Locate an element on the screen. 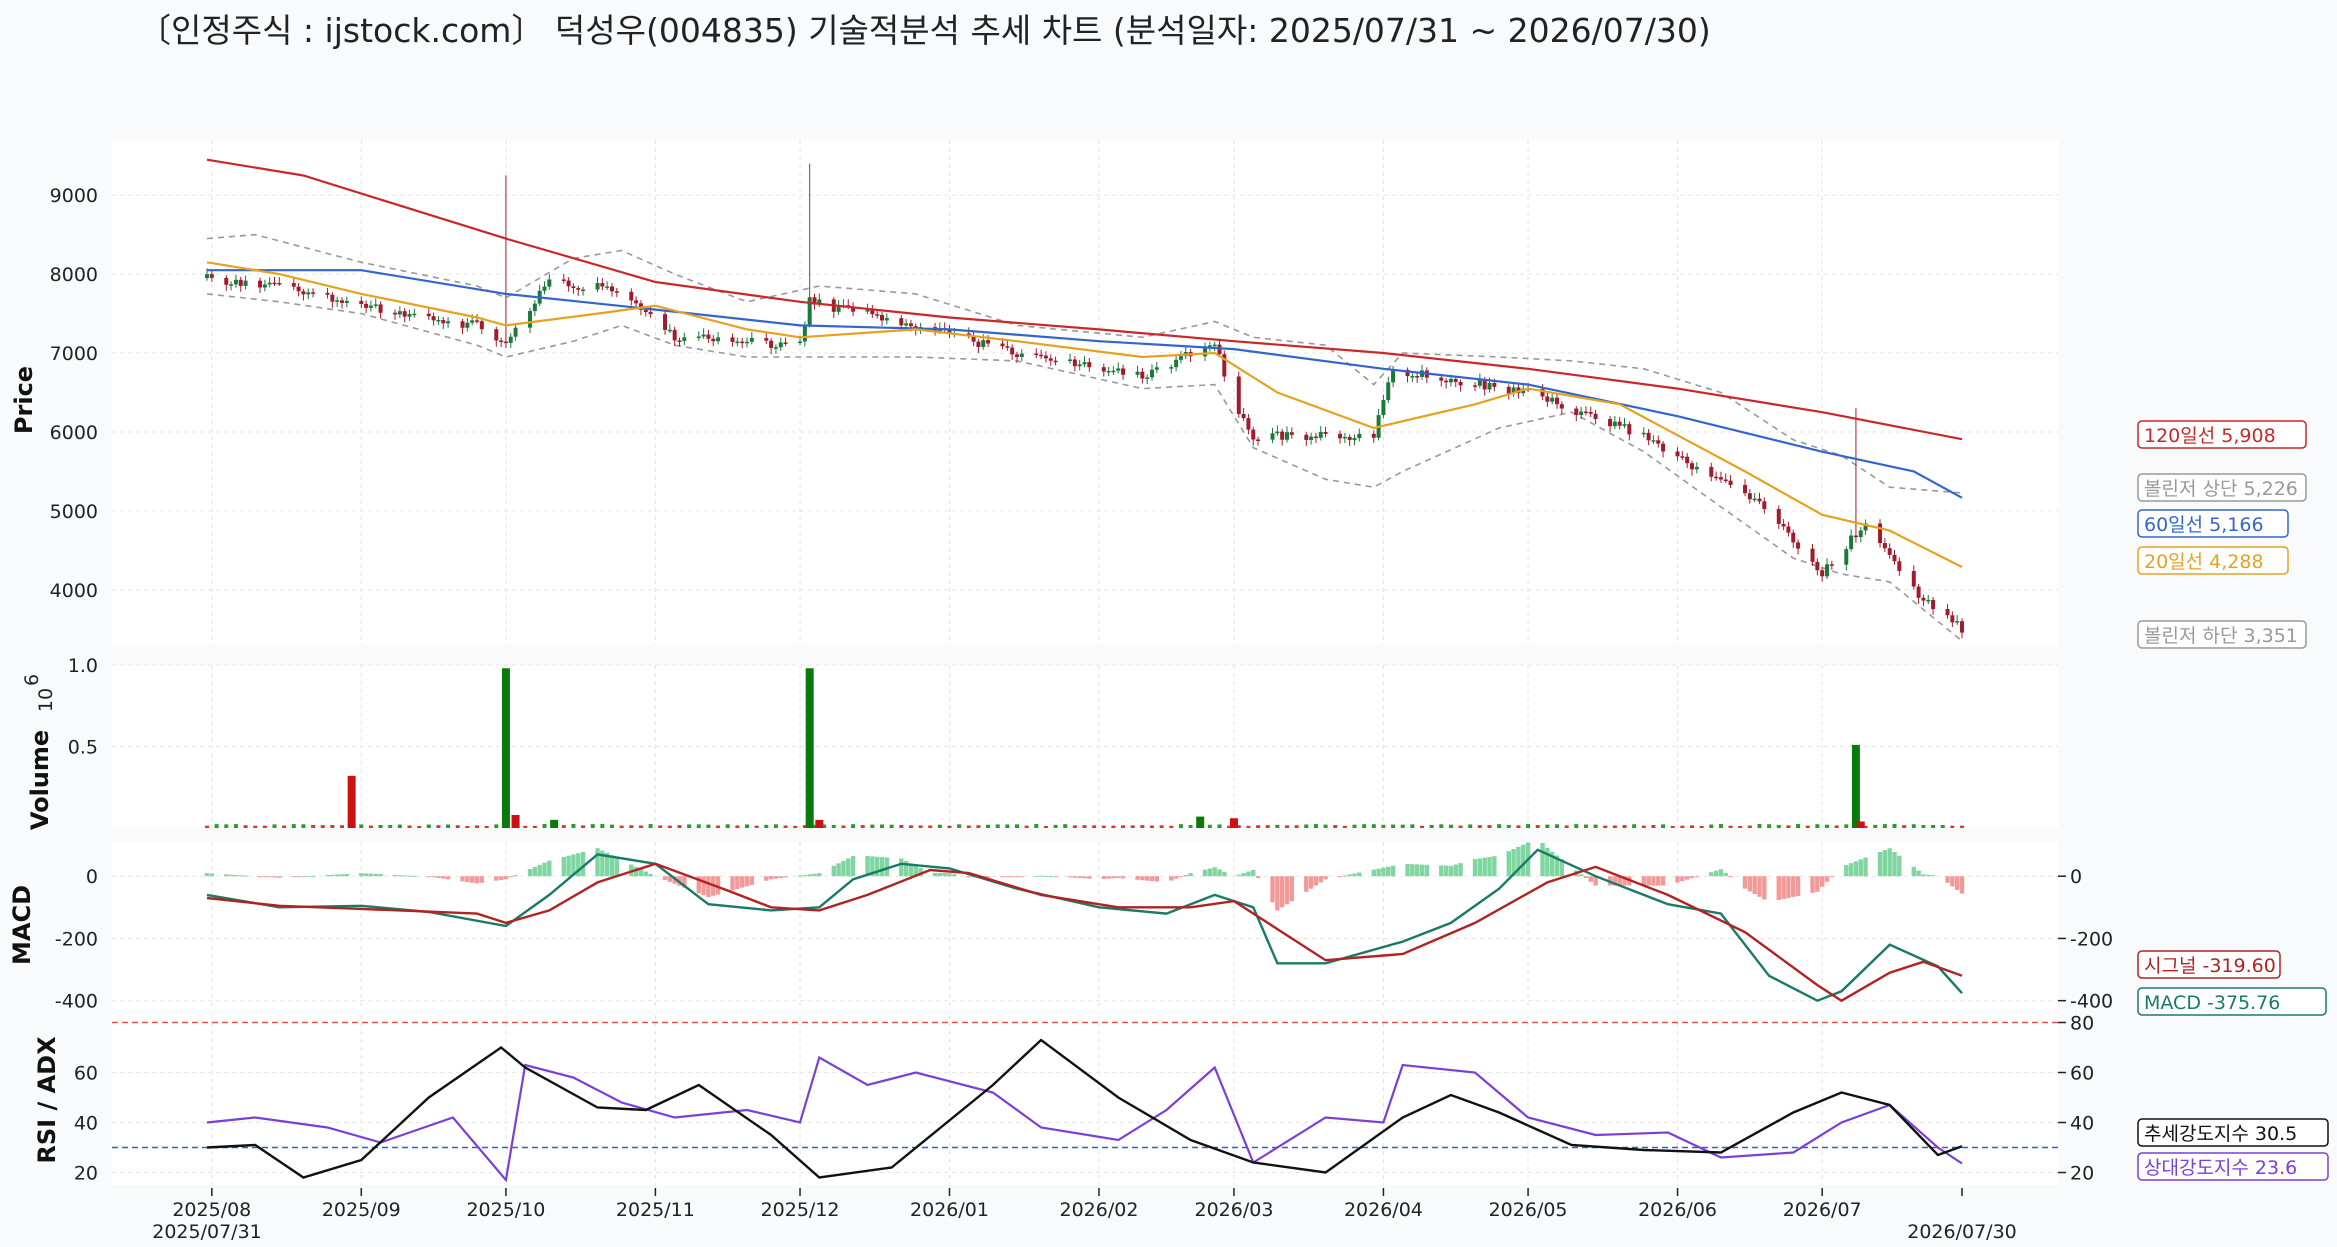 This screenshot has width=2337, height=1247. price-y-tick-label: 8000 is located at coordinates (74, 275).